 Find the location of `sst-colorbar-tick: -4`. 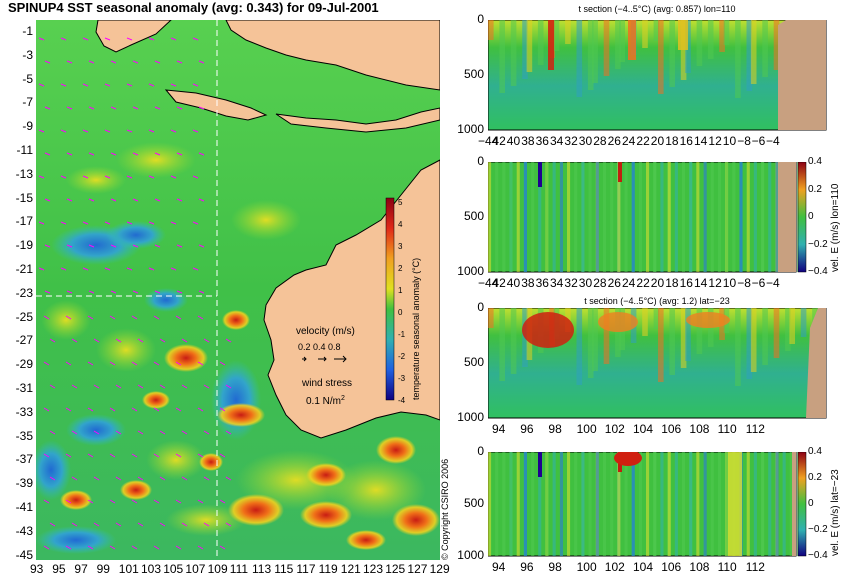

sst-colorbar-tick: -4 is located at coordinates (402, 400).